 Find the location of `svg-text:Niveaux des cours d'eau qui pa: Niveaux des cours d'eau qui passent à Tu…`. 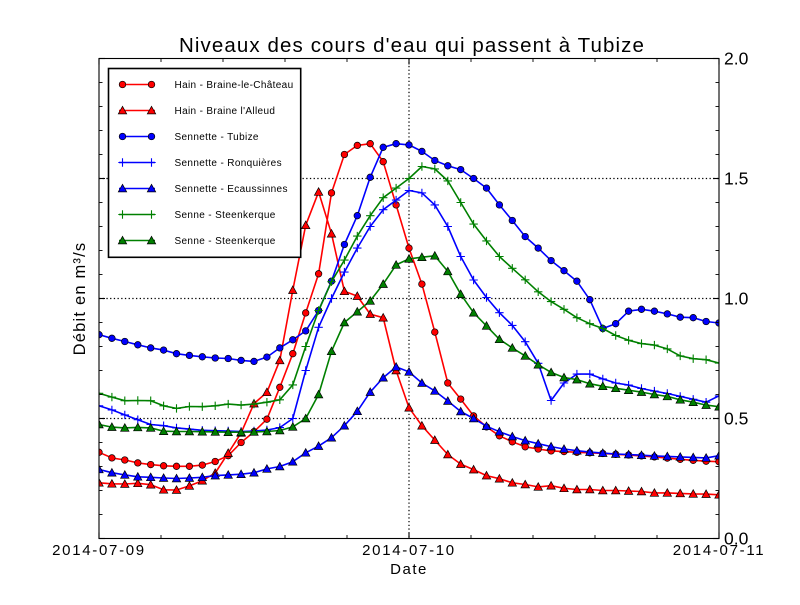

svg-text:Niveaux des cours d'eau qui pa: Niveaux des cours d'eau qui passent à Tu… is located at coordinates (412, 45).